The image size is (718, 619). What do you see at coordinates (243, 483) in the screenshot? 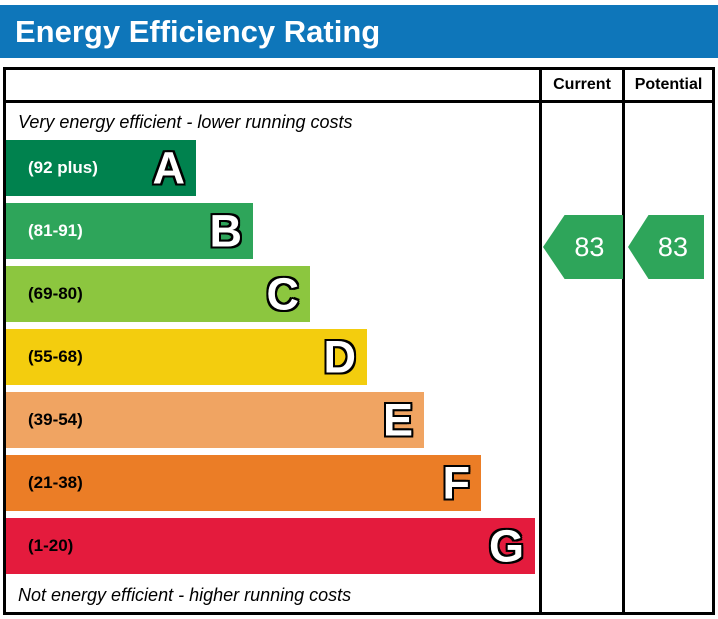
I see `band-f: (21-38) F` at bounding box center [243, 483].